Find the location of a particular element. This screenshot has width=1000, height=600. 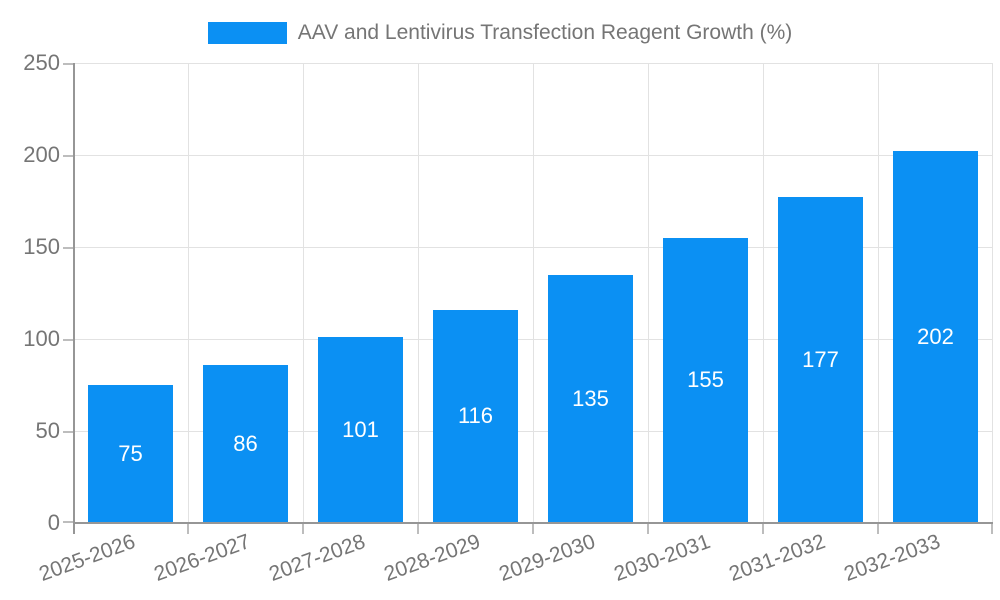

bar-value-label: 116 is located at coordinates (475, 416).